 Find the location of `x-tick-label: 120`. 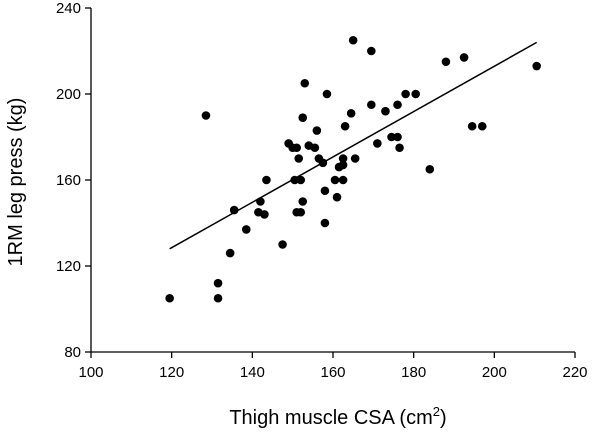

x-tick-label: 120 is located at coordinates (171, 372).